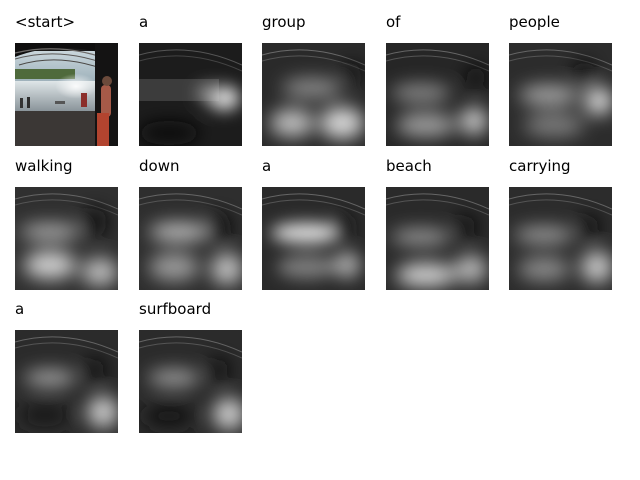  What do you see at coordinates (175, 309) in the screenshot?
I see `token-label: surfboard` at bounding box center [175, 309].